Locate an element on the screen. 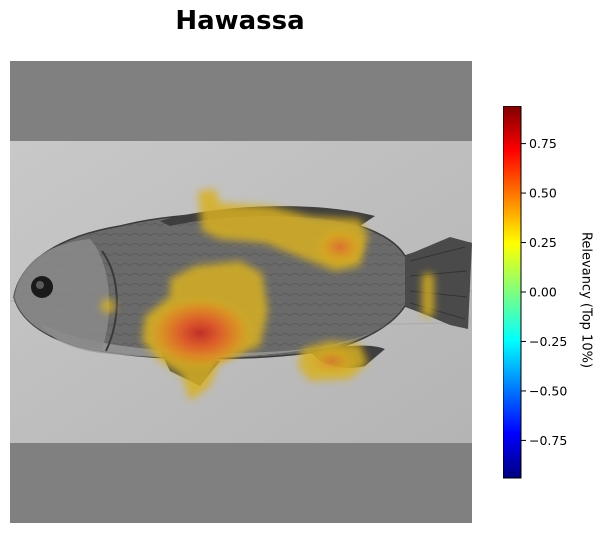 The height and width of the screenshot is (533, 604). colorbar: 0.75 0.50 0.25 0.00 −0.25 −0.50 −0.75 is located at coordinates (535, 292).